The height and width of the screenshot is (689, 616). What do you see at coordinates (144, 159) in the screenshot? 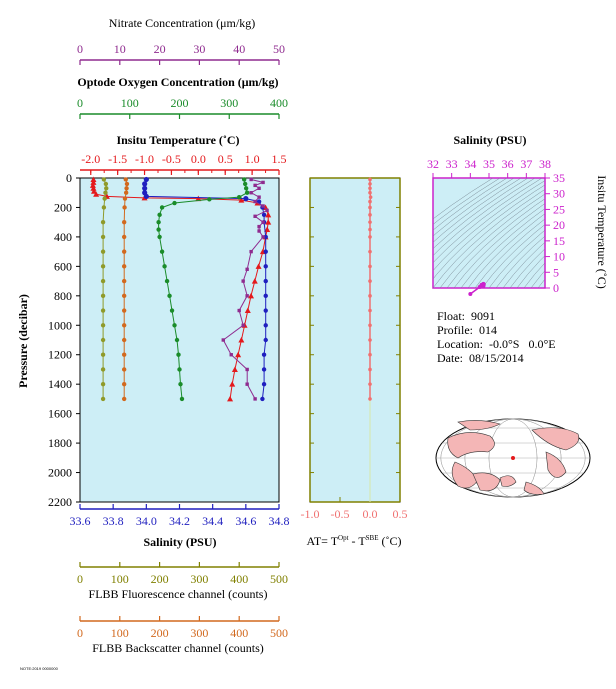
I see `temperature-tick-label: -1.0` at bounding box center [144, 159].